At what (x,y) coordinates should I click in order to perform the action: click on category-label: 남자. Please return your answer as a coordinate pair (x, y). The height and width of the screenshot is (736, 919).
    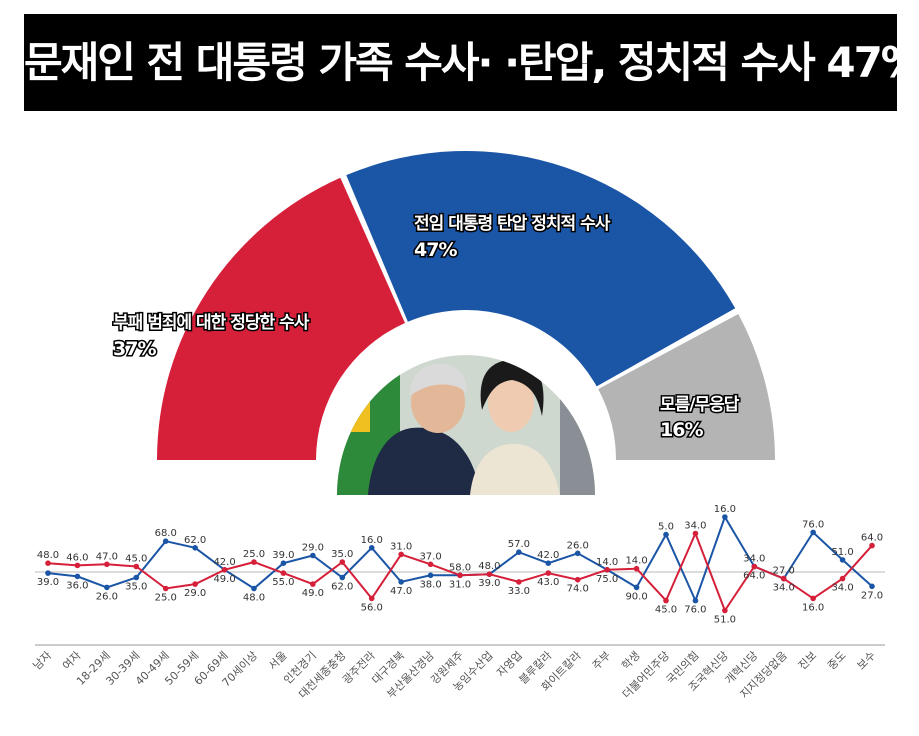
    Looking at the image, I should click on (43, 661).